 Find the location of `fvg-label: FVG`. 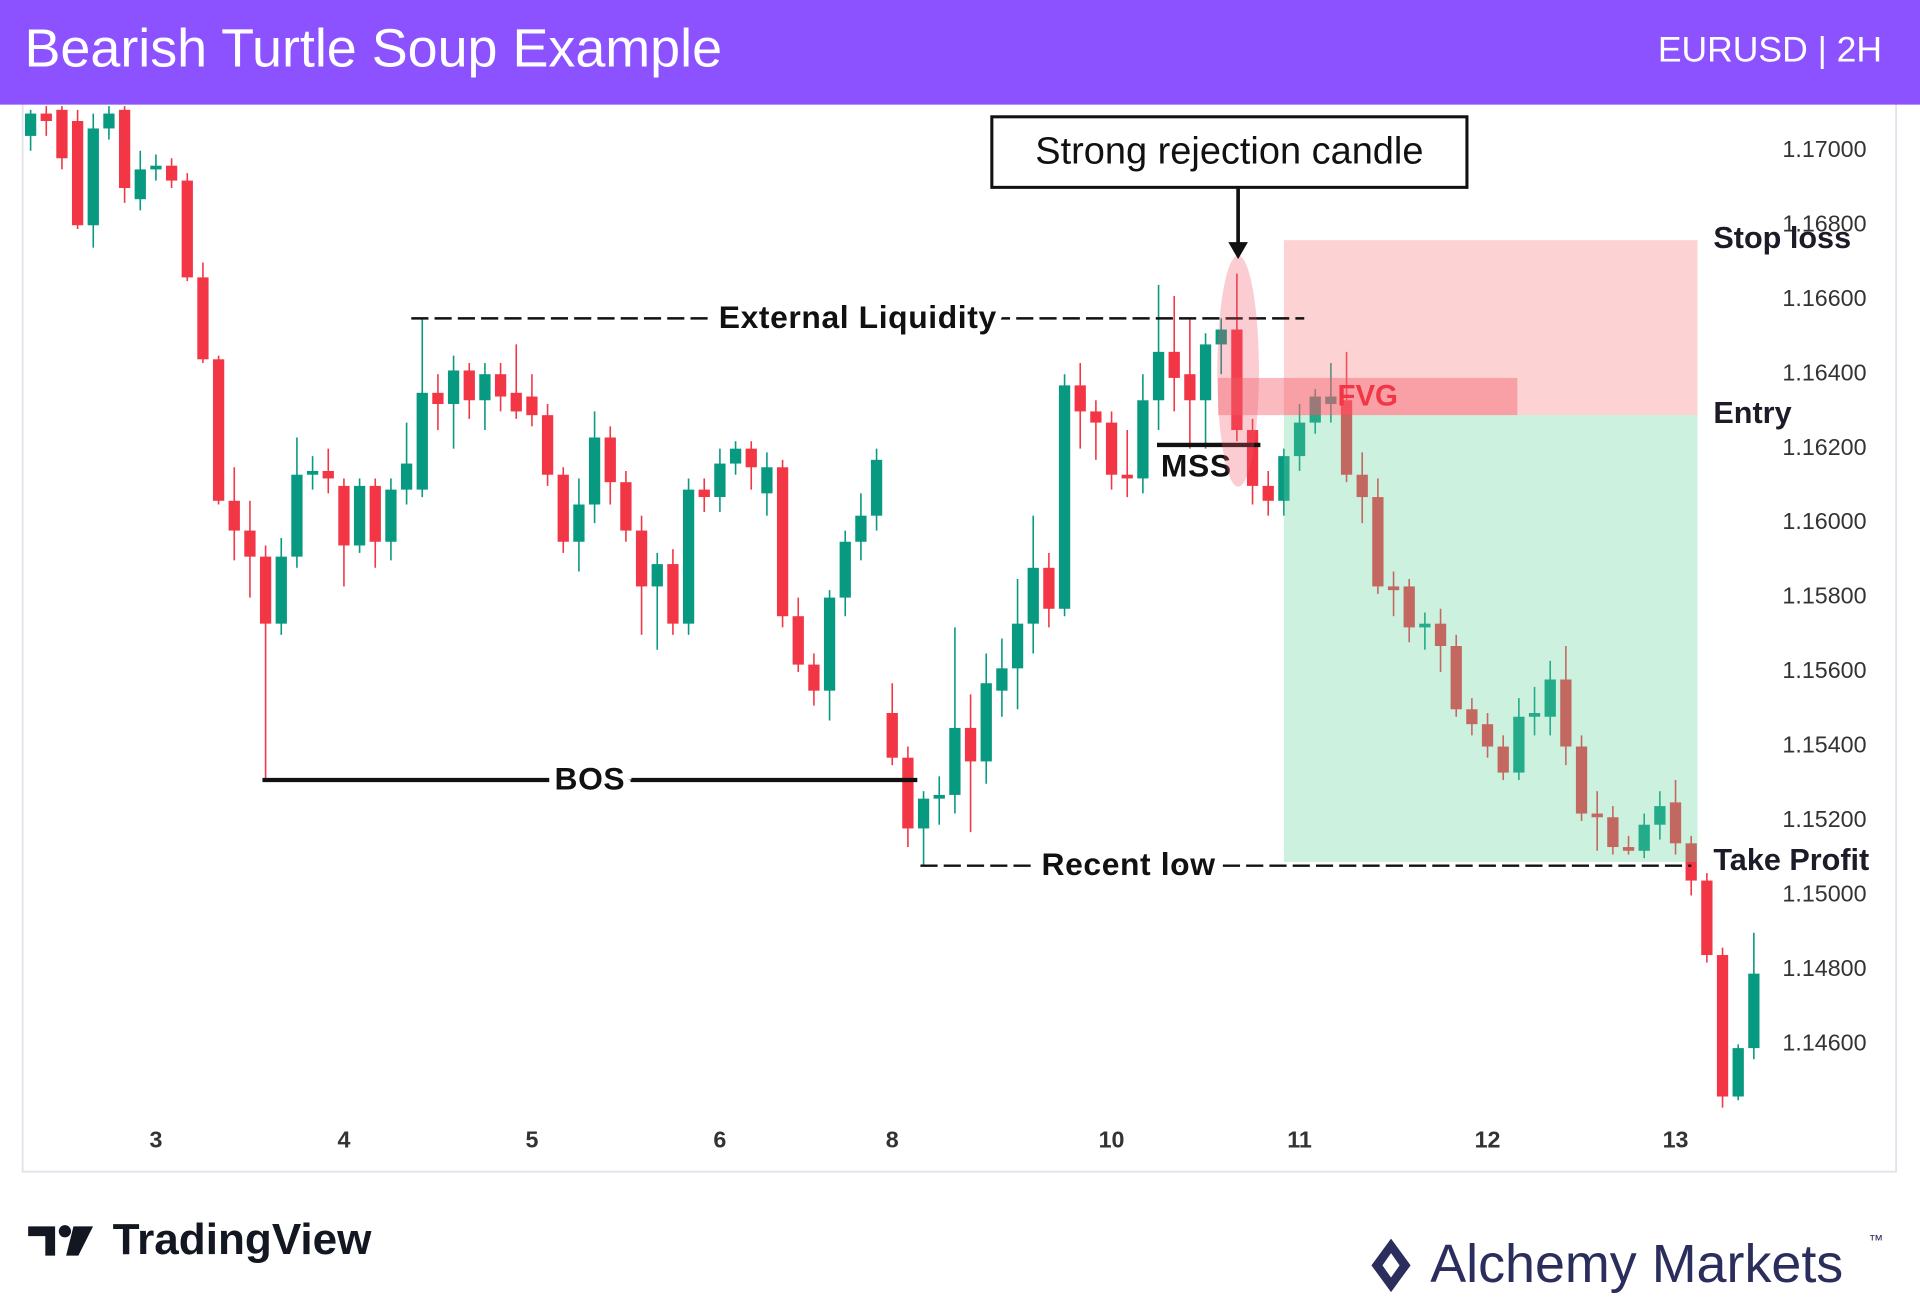

fvg-label: FVG is located at coordinates (1368, 396).